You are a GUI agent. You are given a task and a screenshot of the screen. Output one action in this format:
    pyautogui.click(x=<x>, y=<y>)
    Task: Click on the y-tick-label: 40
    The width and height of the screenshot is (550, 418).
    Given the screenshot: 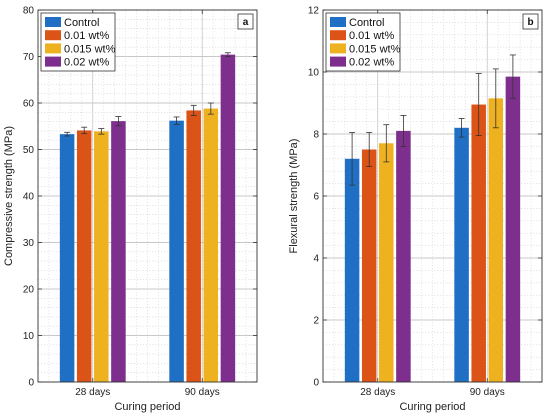 What is the action you would take?
    pyautogui.click(x=29, y=197)
    